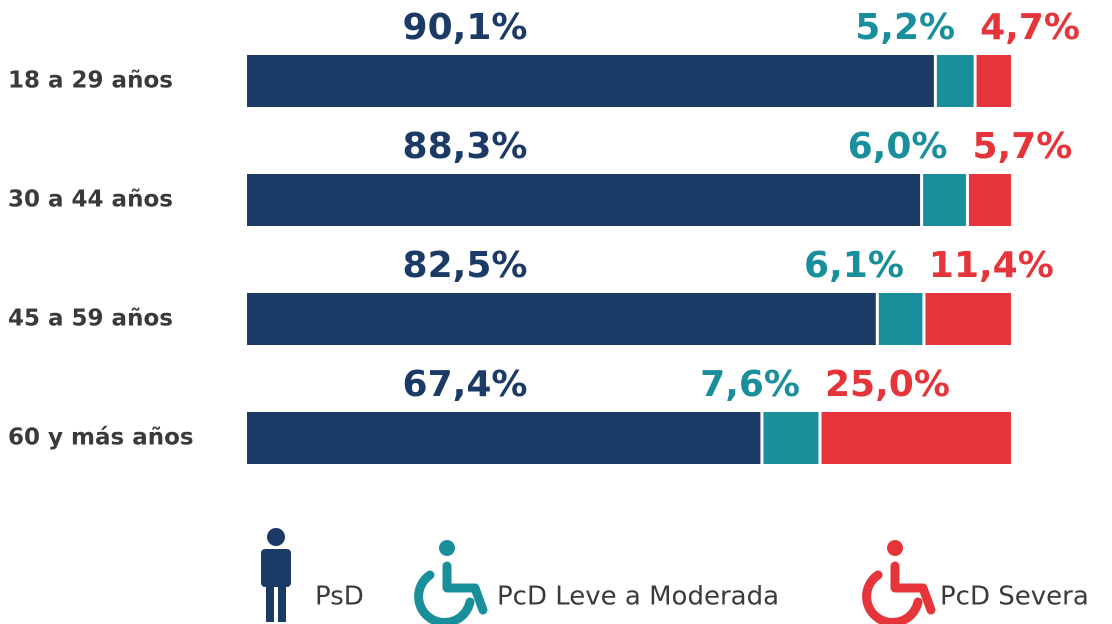 This screenshot has width=1112, height=624. Describe the element at coordinates (638, 597) in the screenshot. I see `legend-label: PcD Leve a Moderada` at that location.